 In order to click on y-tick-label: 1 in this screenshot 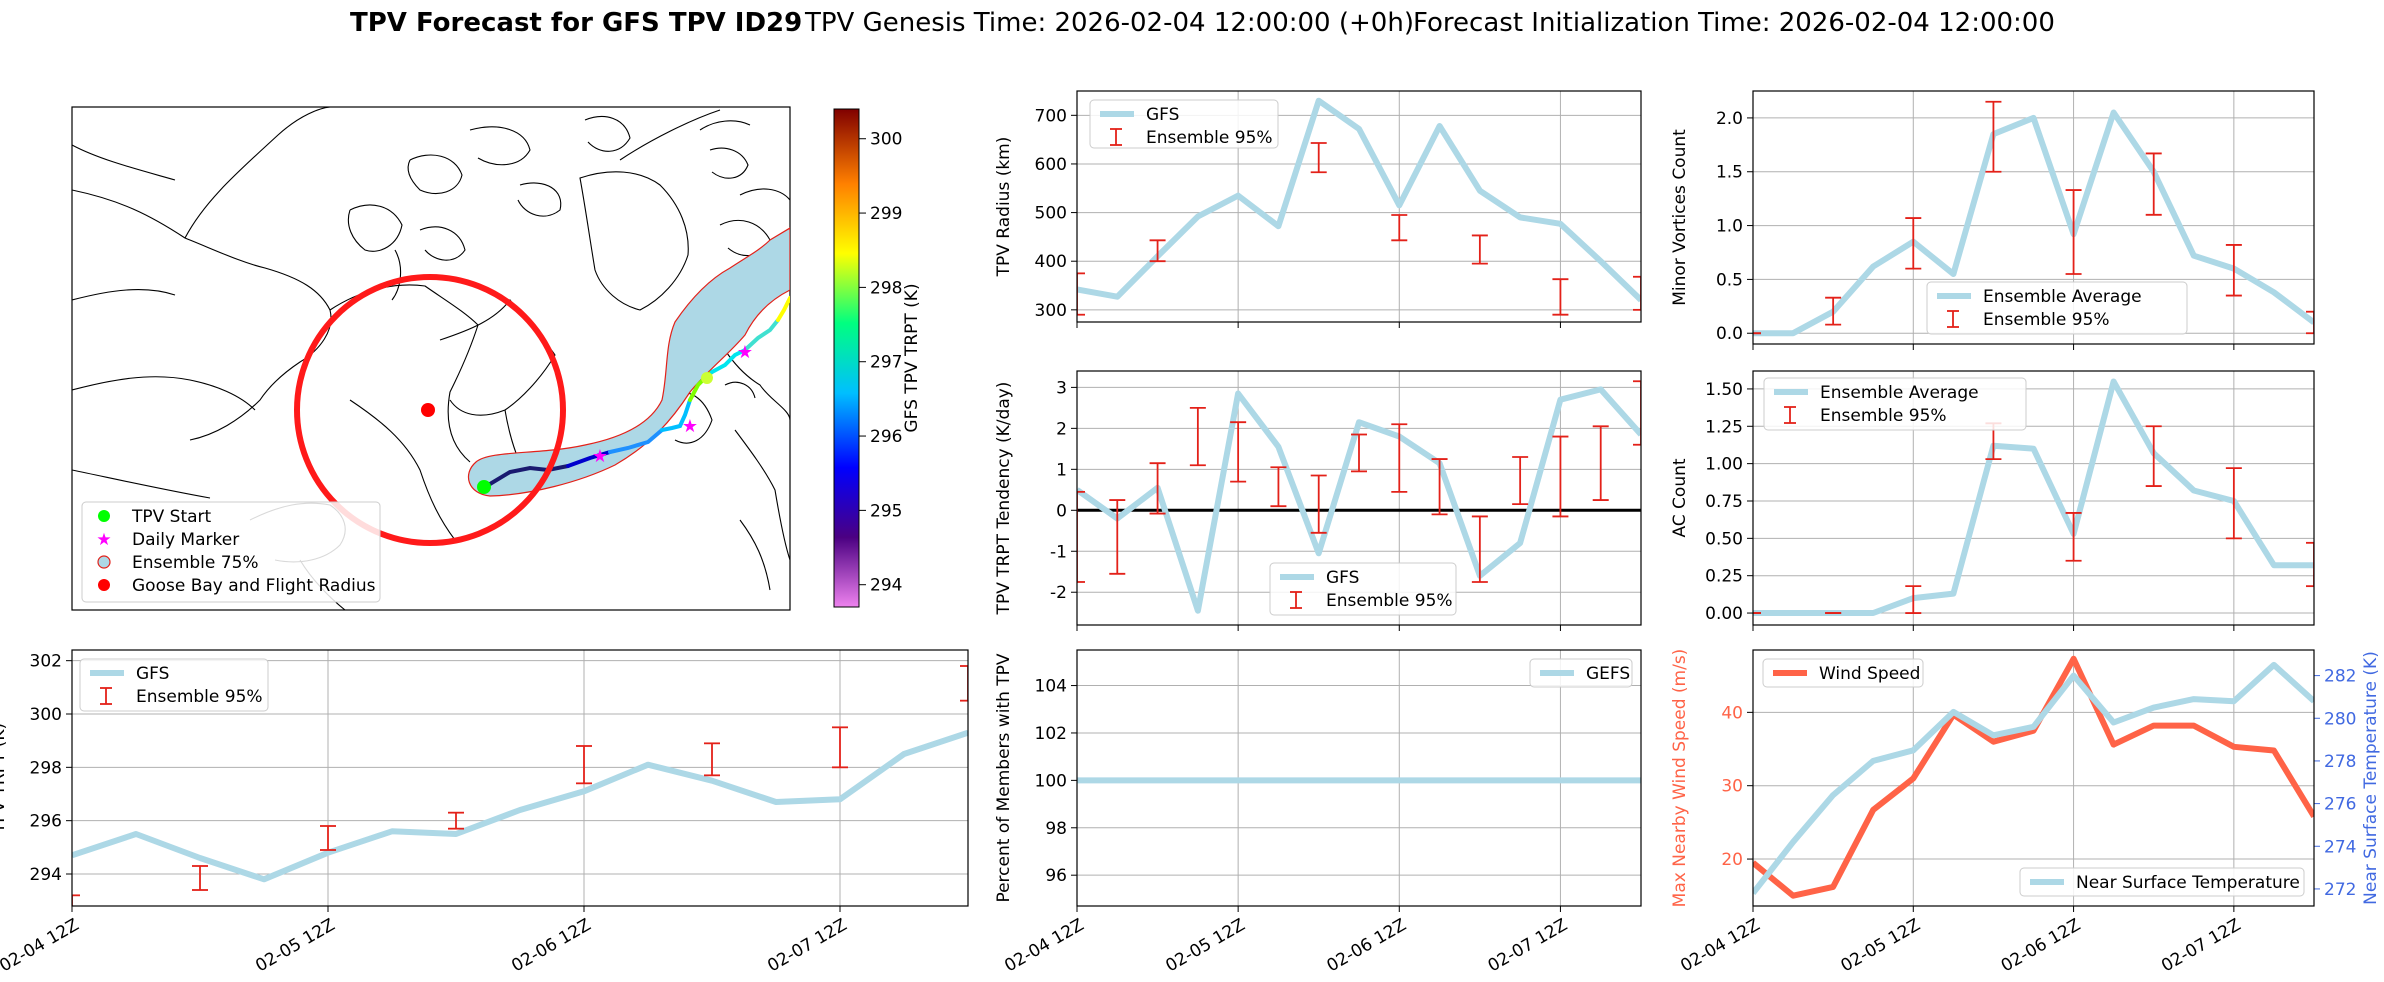, I will do `click(1061, 470)`.